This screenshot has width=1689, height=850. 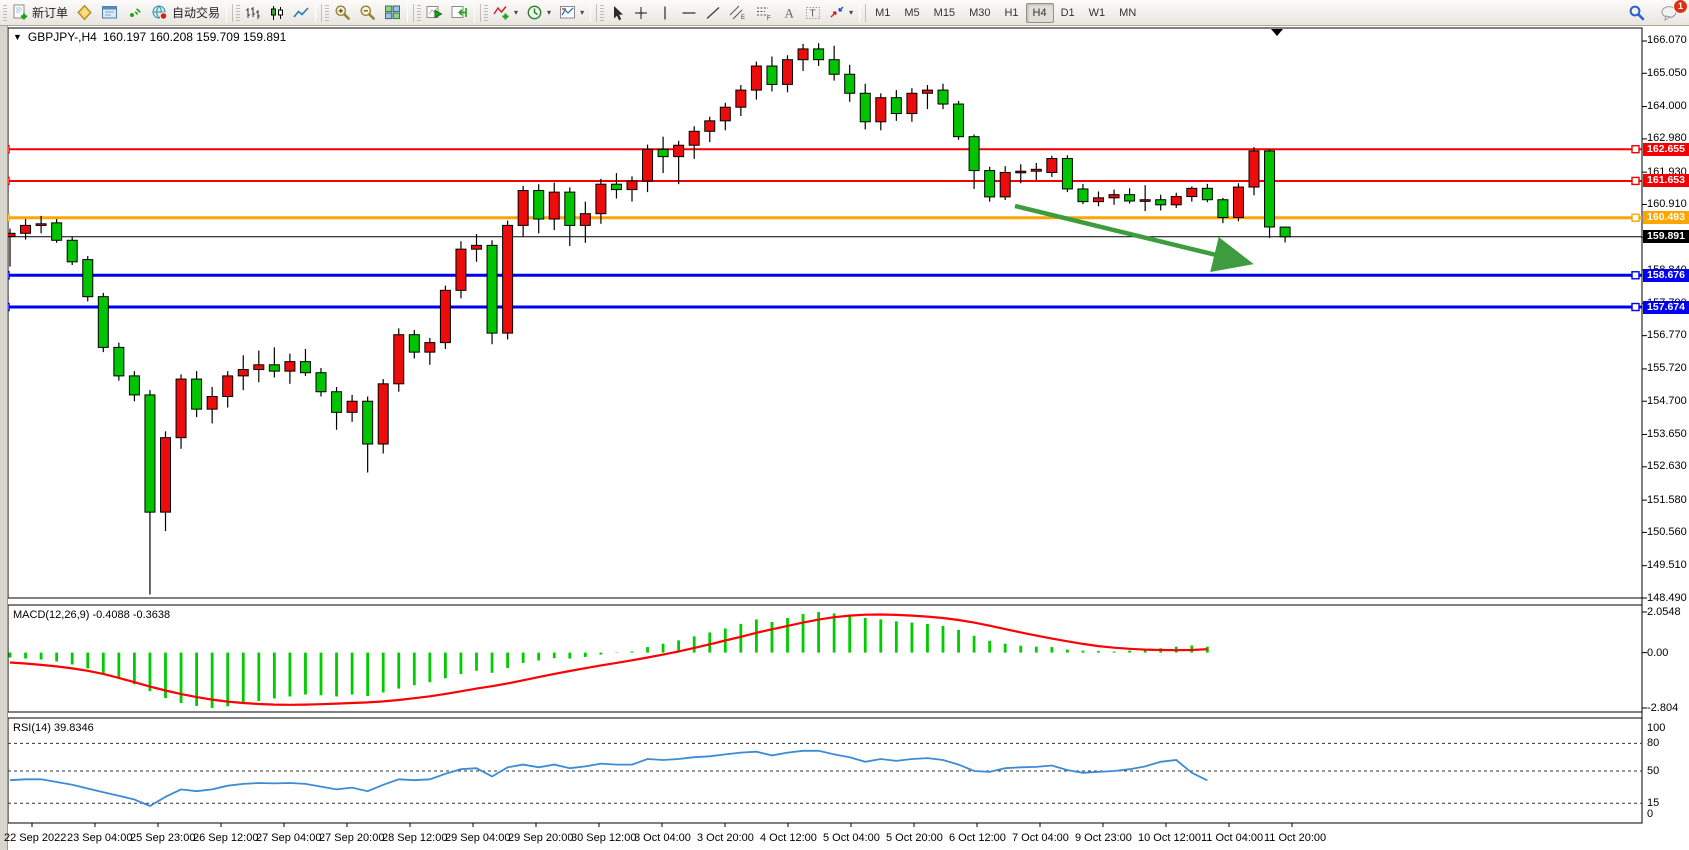 What do you see at coordinates (185, 12) in the screenshot?
I see `auto-trading-button: 自动交易` at bounding box center [185, 12].